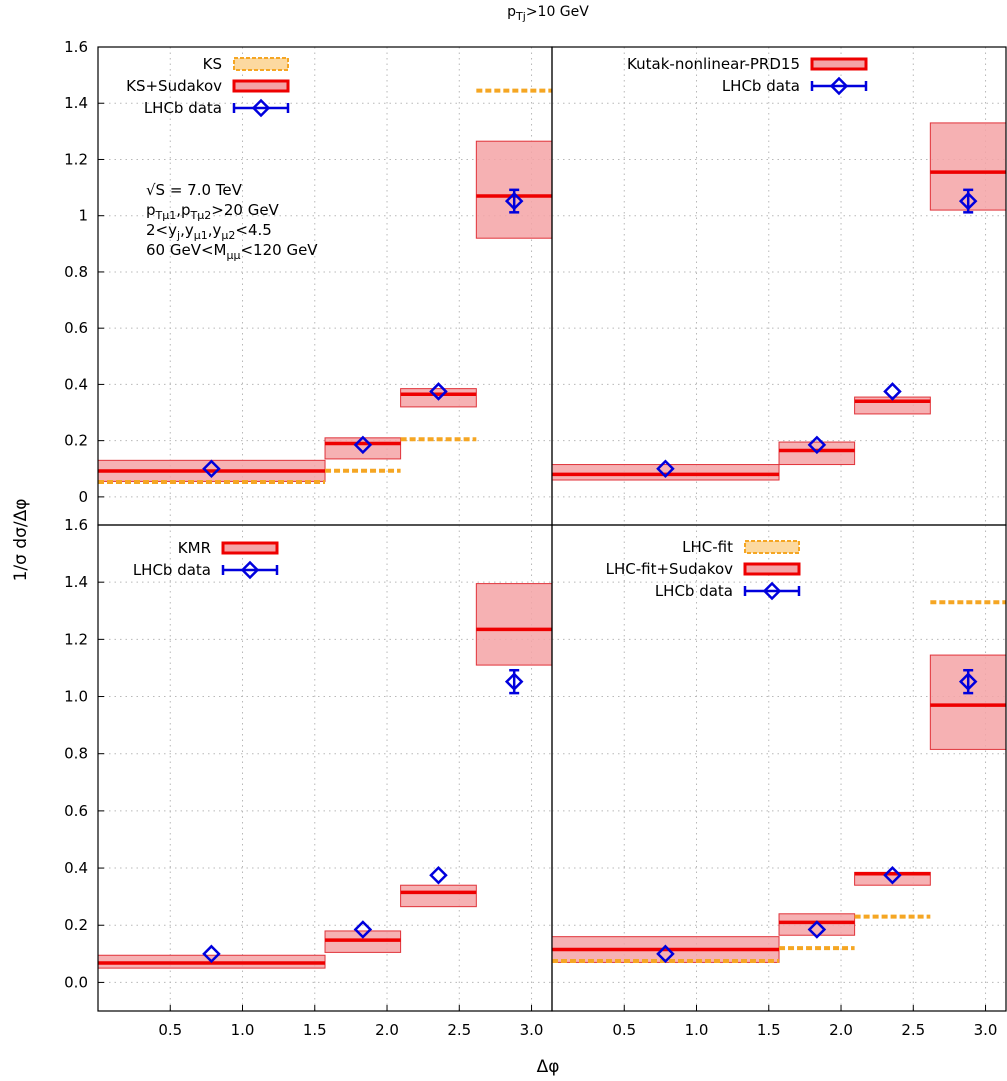 Image resolution: width=1007 pixels, height=1081 pixels. What do you see at coordinates (76, 697) in the screenshot?
I see `y-tick-label: 1.0` at bounding box center [76, 697].